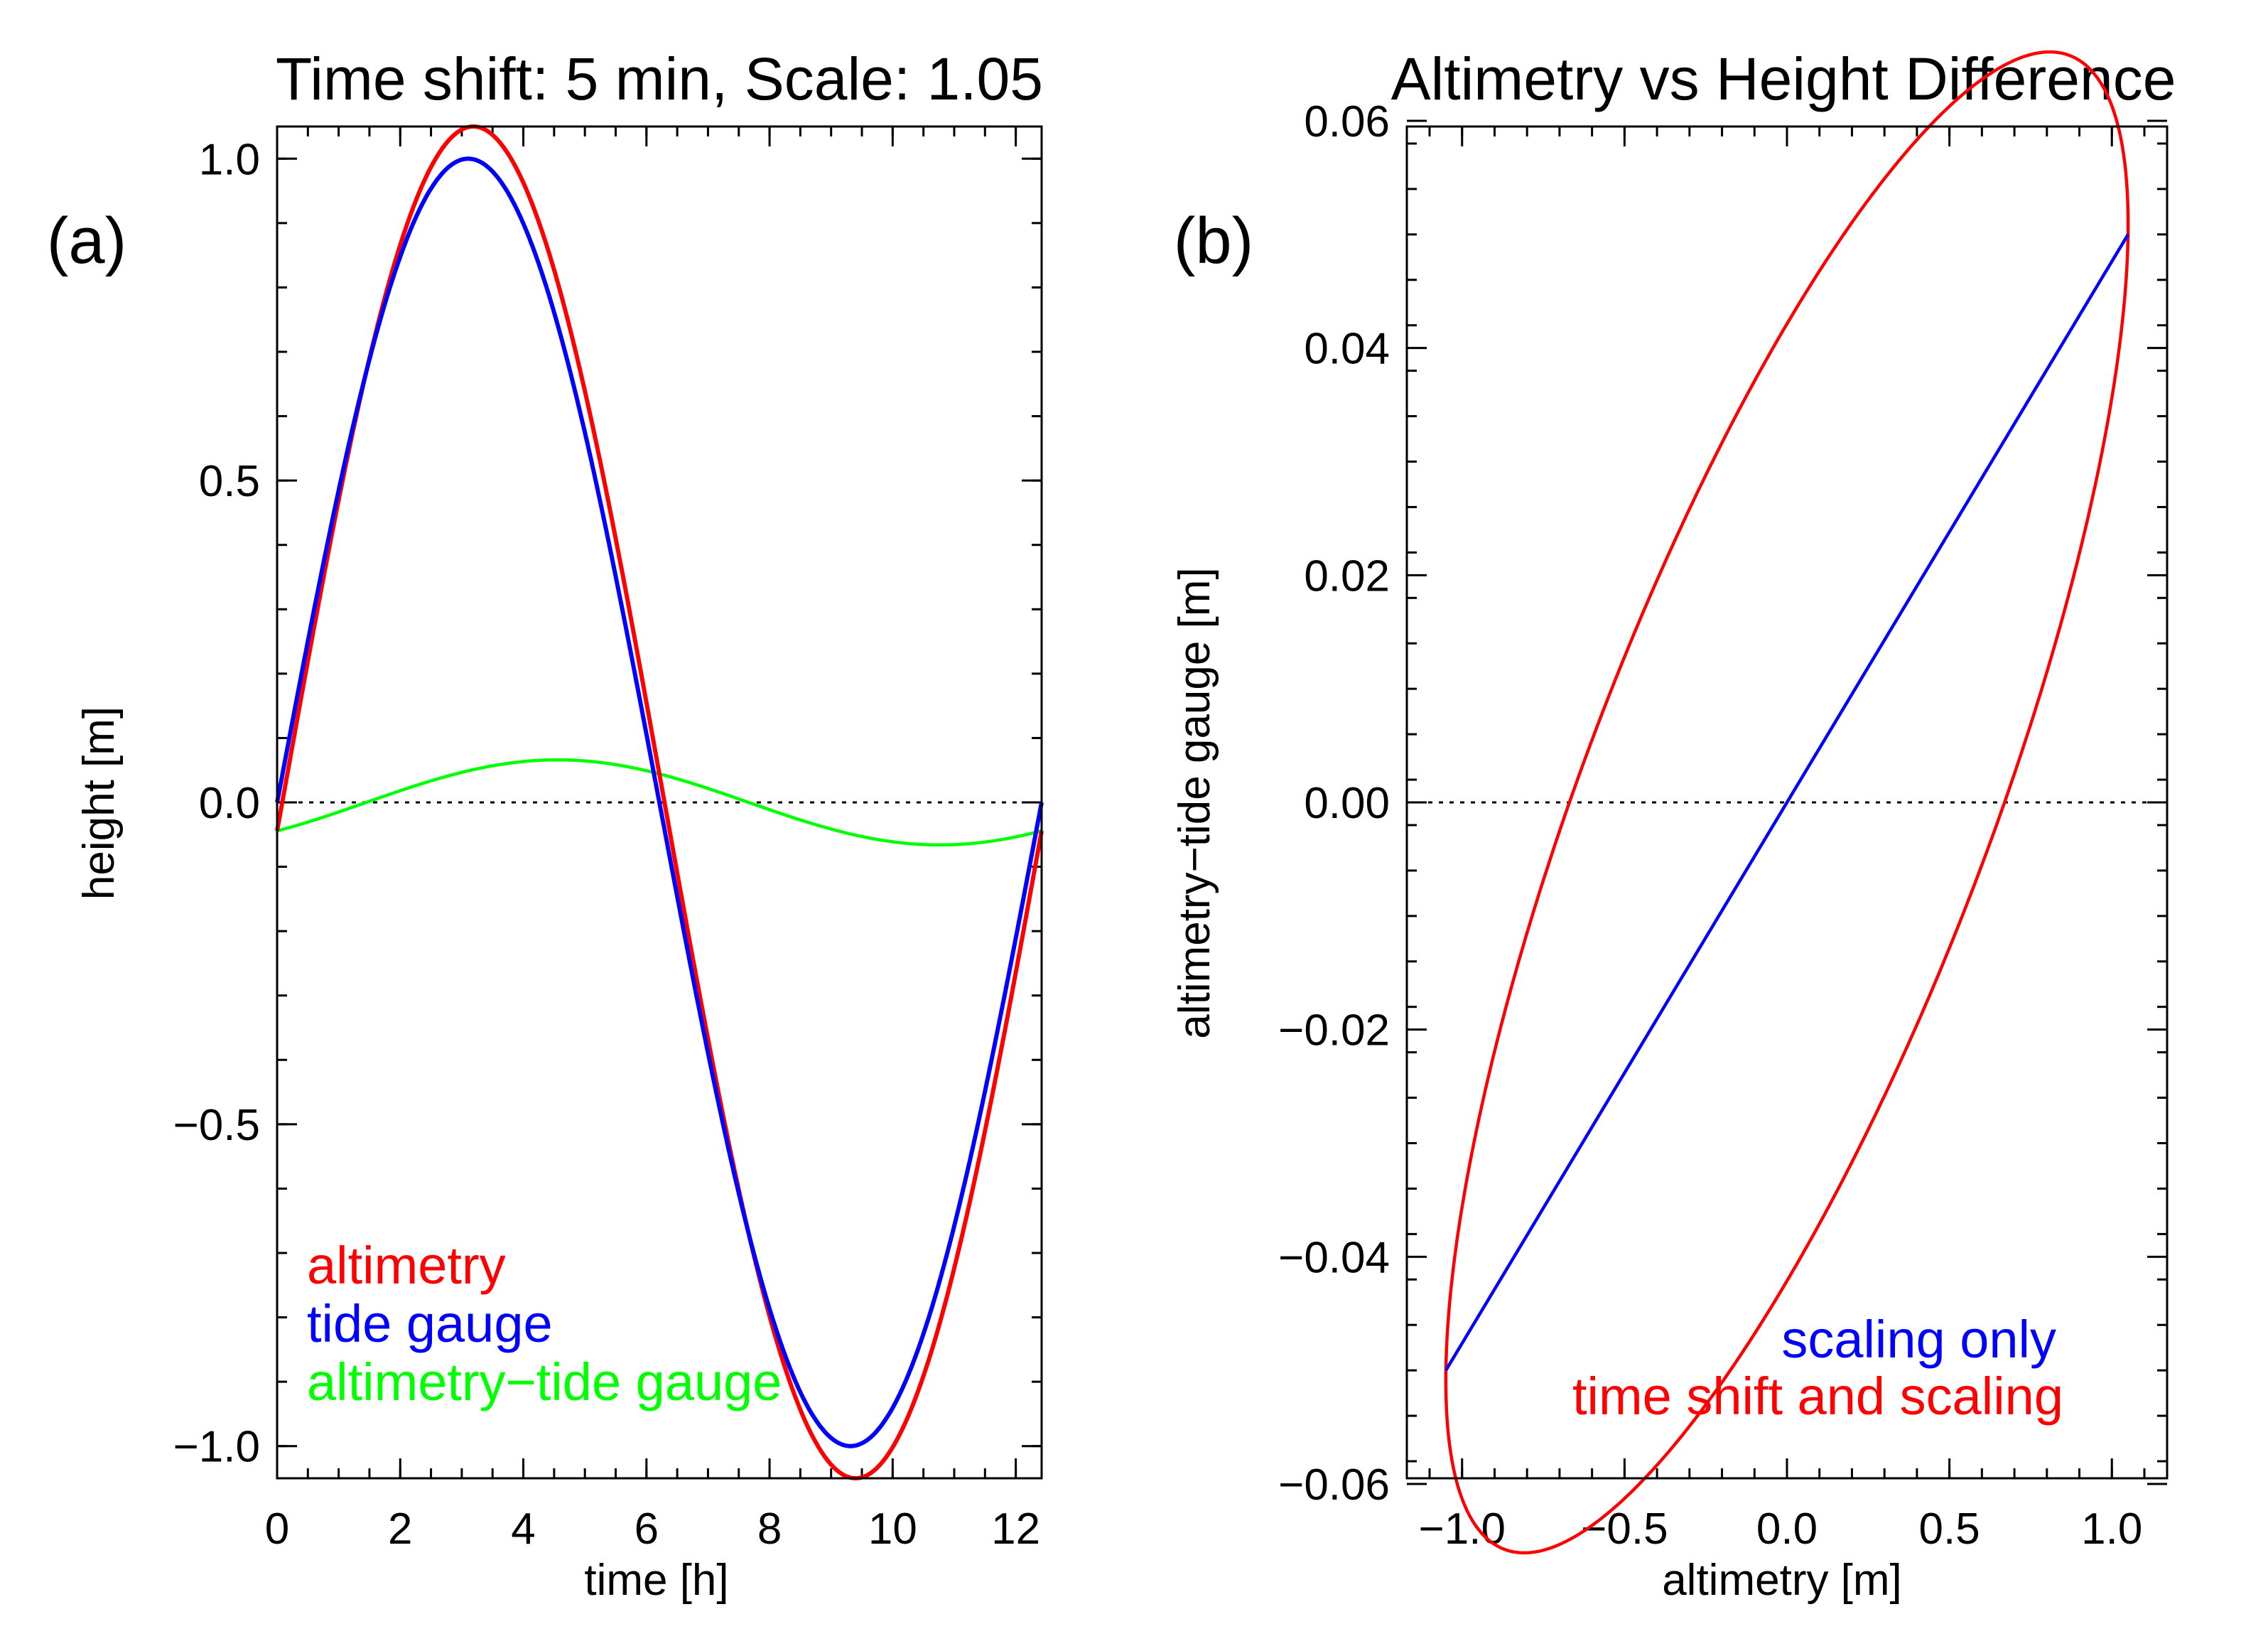 This screenshot has height=1646, width=2268. What do you see at coordinates (1462, 1529) in the screenshot?
I see `panel-b-xtick-label: −1.0` at bounding box center [1462, 1529].